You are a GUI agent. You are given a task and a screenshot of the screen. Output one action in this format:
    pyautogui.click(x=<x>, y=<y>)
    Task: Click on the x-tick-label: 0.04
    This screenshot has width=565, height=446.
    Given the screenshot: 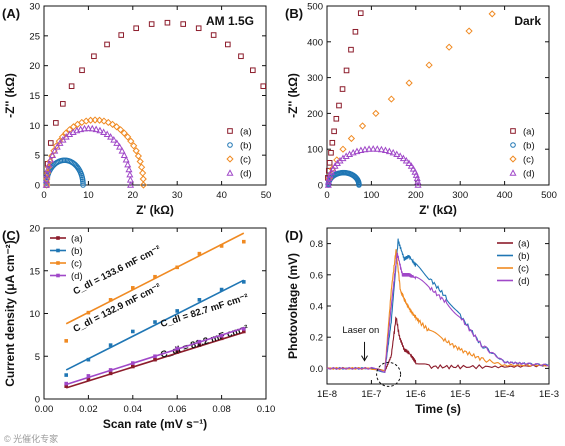 What is the action you would take?
    pyautogui.click(x=133, y=409)
    